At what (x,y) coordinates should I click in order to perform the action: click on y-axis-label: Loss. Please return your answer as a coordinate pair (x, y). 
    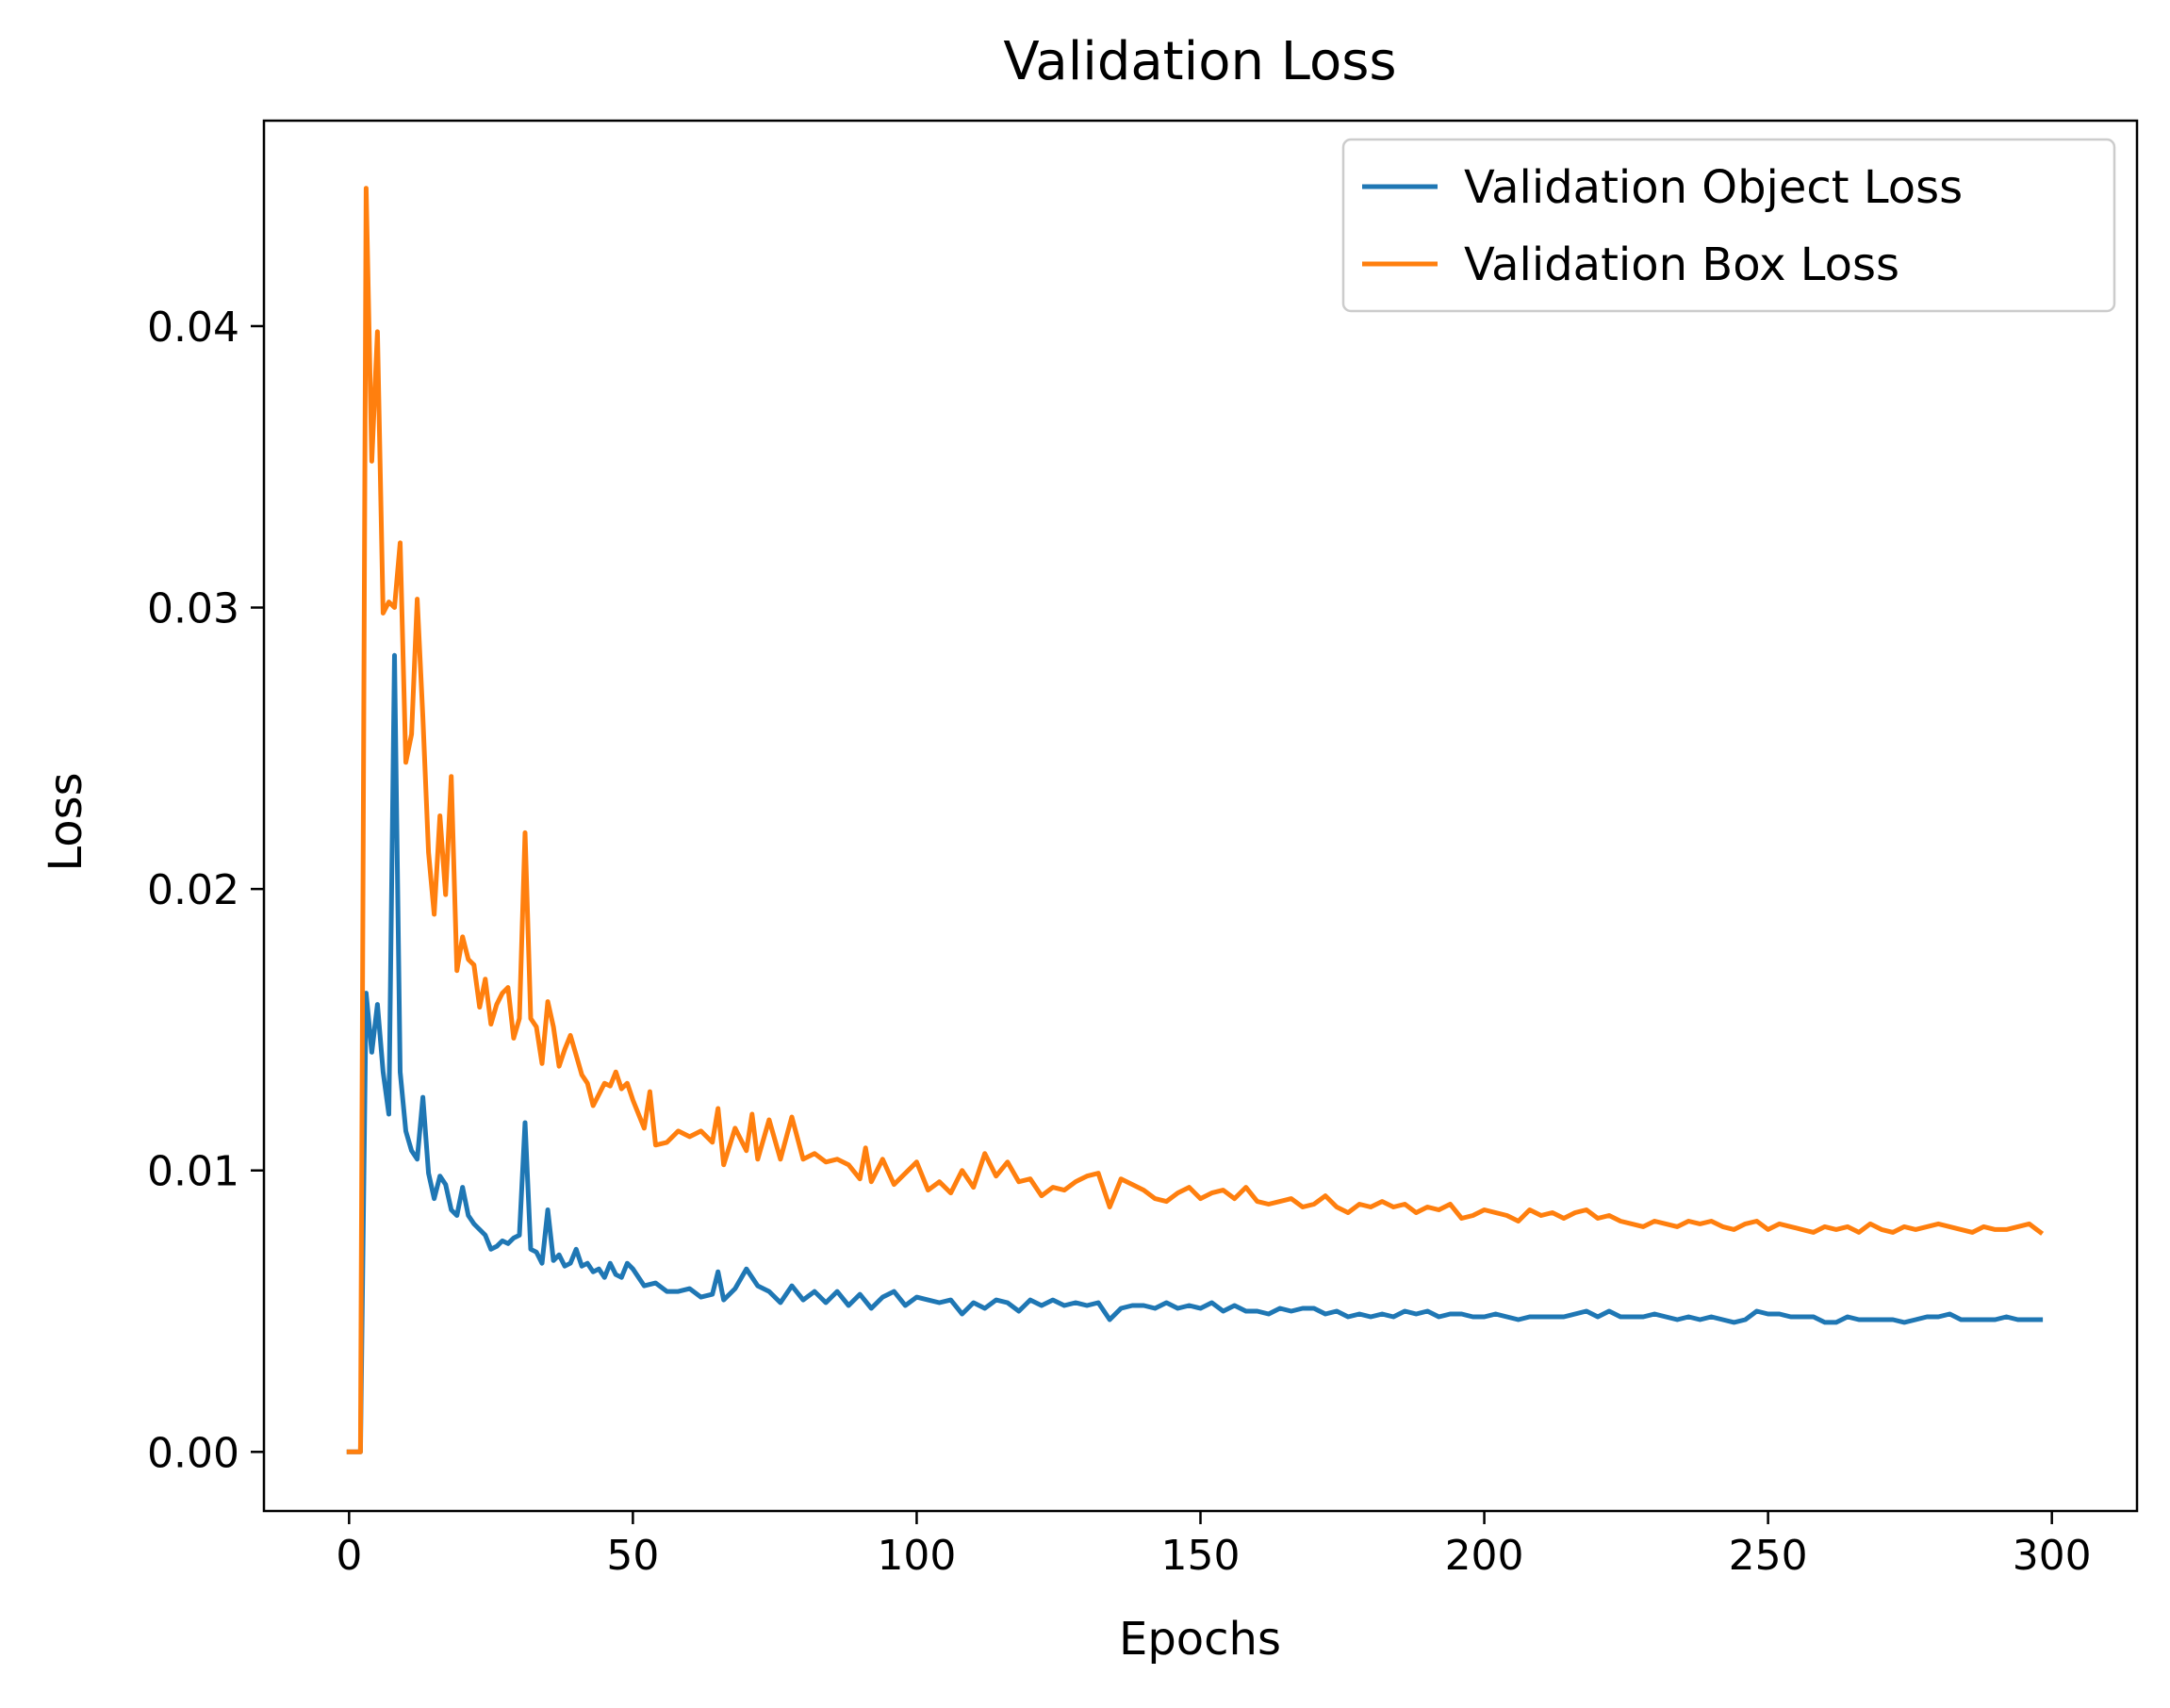
    Looking at the image, I should click on (66, 822).